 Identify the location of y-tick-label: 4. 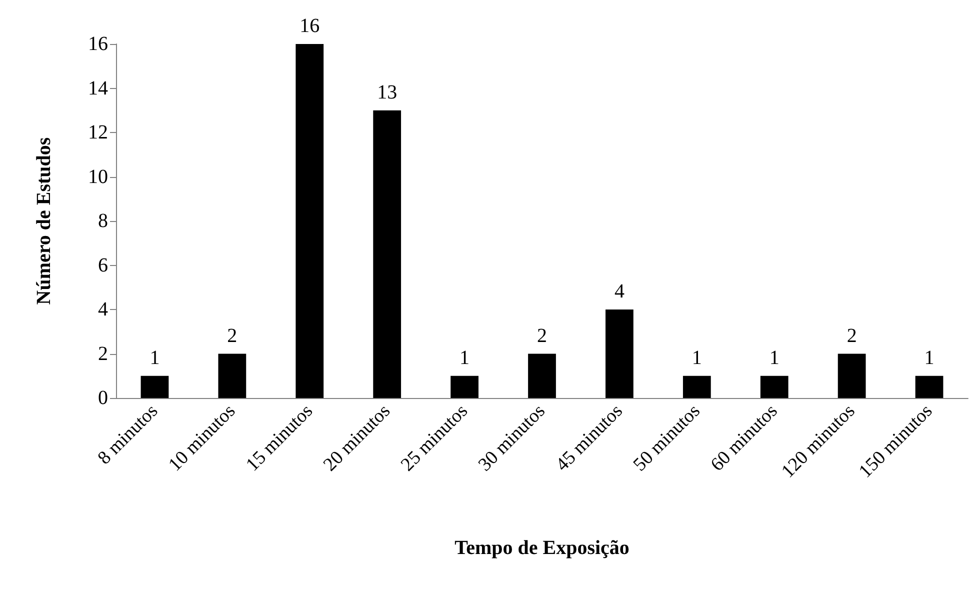
(103, 309).